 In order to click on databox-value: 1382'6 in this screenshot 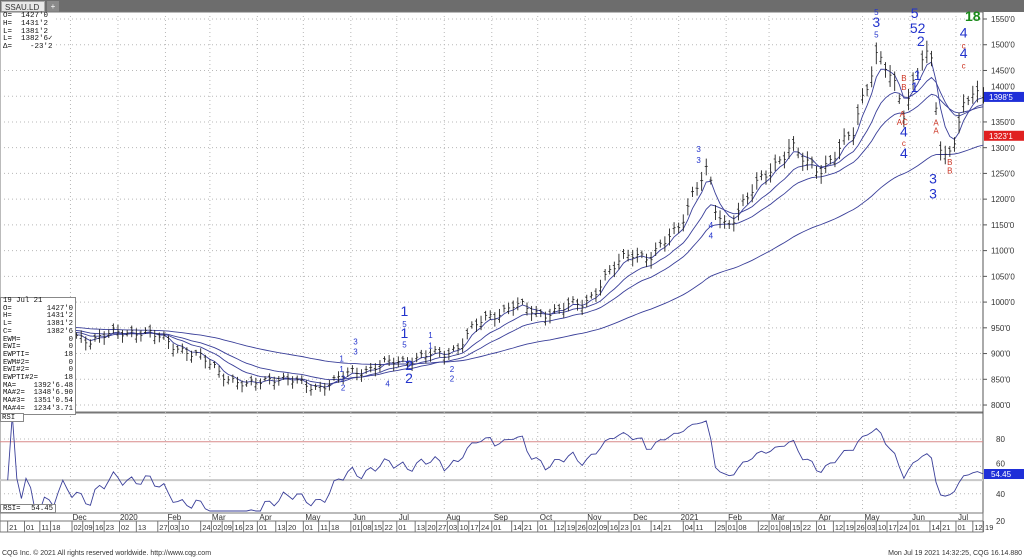, I will do `click(59, 331)`.